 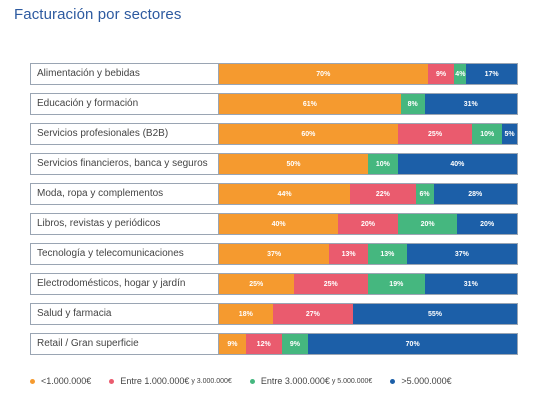 What do you see at coordinates (295, 381) in the screenshot?
I see `legend-label: Entre 3.000.000€` at bounding box center [295, 381].